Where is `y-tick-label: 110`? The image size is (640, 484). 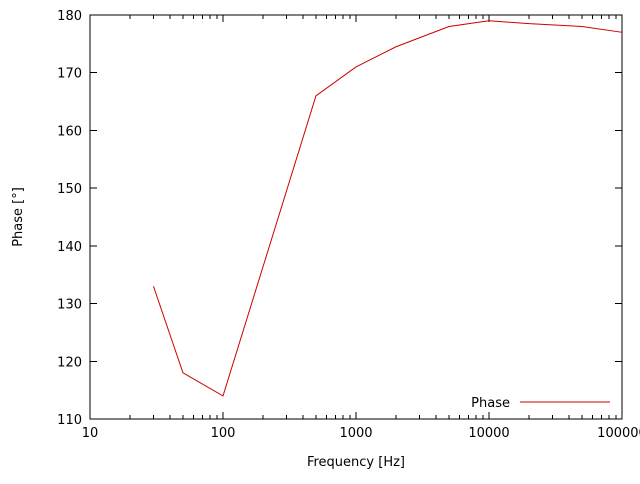
y-tick-label: 110 is located at coordinates (69, 420).